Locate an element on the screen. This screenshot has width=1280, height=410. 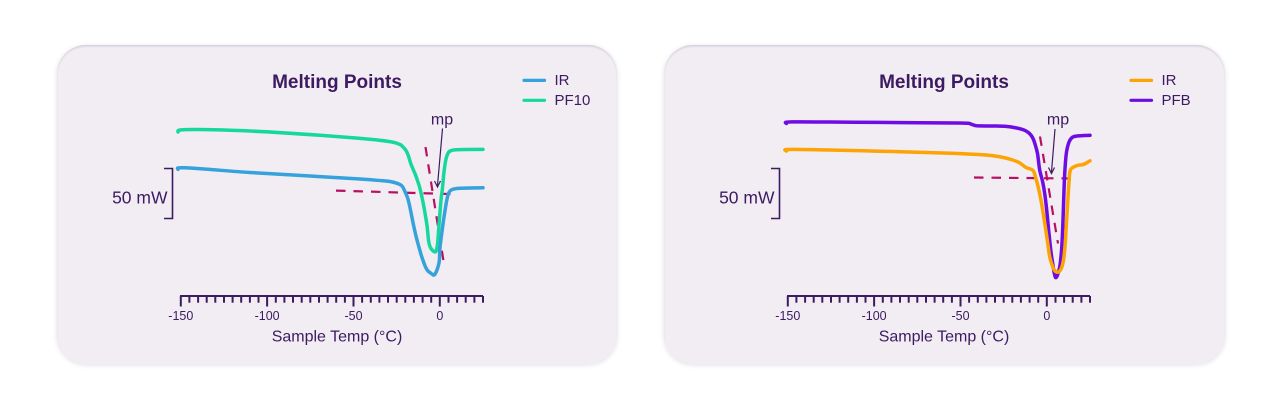
svg-text: PF10 is located at coordinates (573, 100).